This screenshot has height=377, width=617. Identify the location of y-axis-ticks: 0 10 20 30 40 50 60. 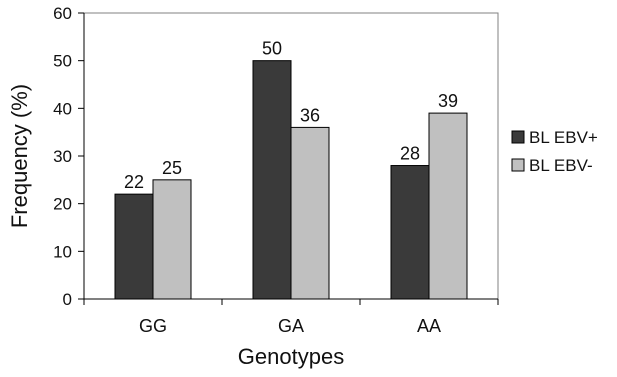
(68, 156).